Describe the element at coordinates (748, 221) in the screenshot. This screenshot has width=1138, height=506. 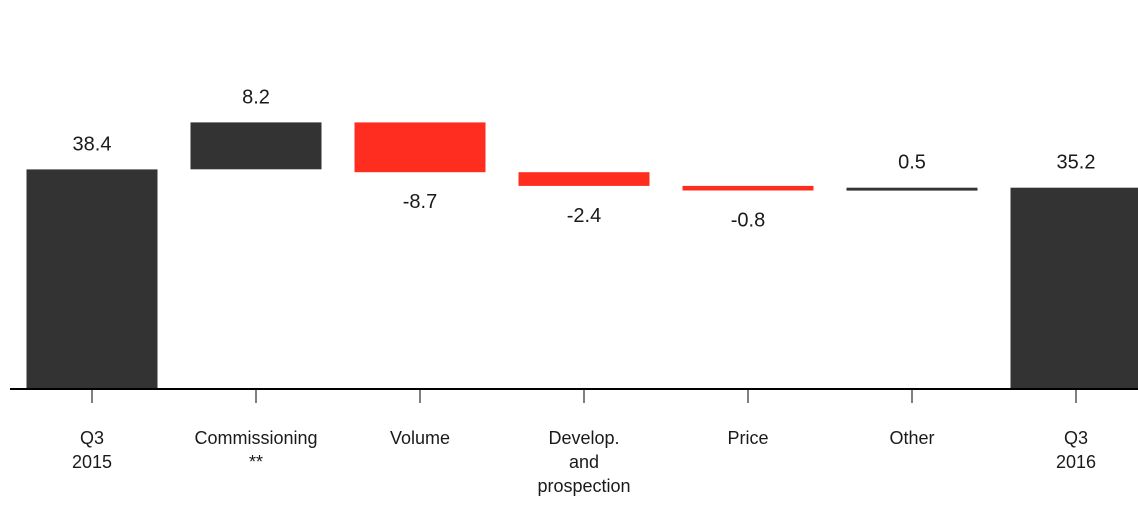
I see `value-label-4: -0.8` at that location.